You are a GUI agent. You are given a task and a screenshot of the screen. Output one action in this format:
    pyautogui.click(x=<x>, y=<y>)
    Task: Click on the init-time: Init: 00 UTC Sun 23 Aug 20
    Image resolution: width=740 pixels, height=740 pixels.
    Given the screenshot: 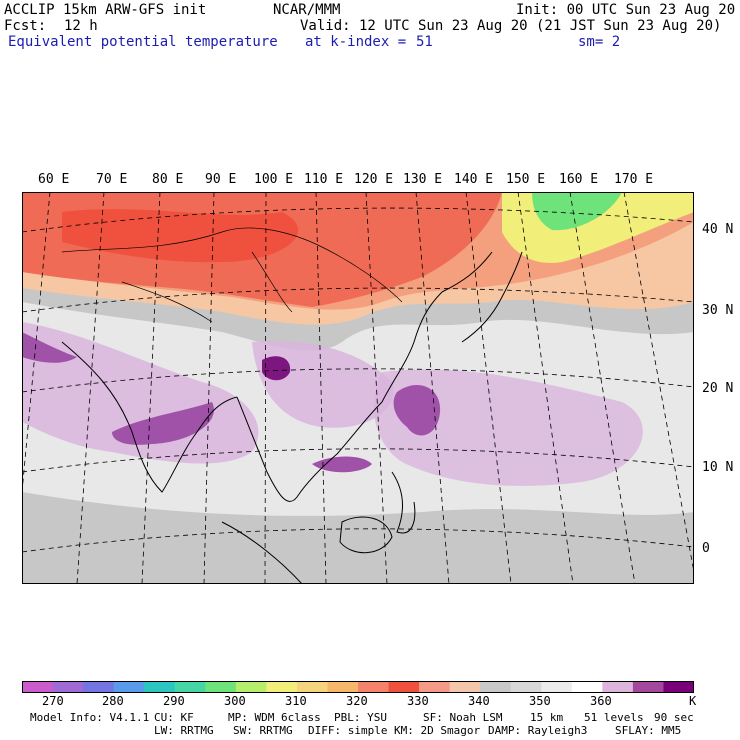 What is the action you would take?
    pyautogui.click(x=626, y=10)
    